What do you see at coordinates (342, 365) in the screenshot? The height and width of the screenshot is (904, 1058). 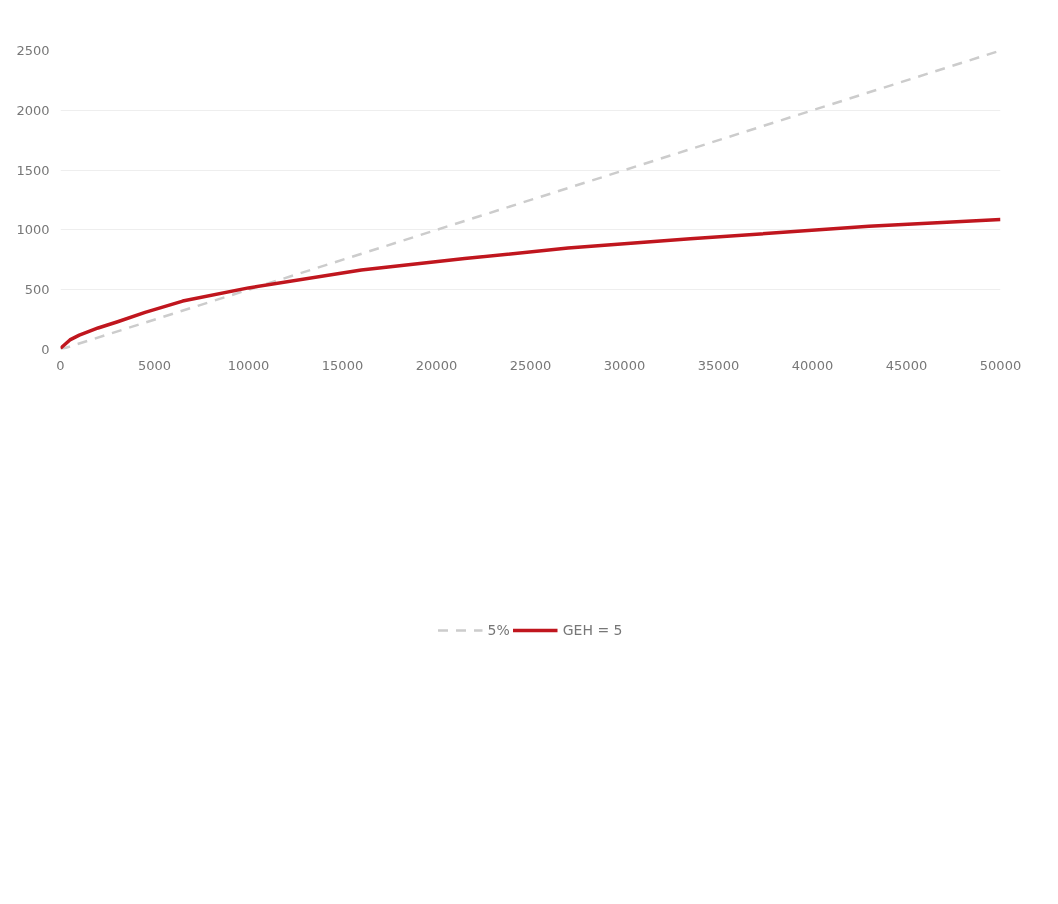 I see `x-tick-label: 15000` at bounding box center [342, 365].